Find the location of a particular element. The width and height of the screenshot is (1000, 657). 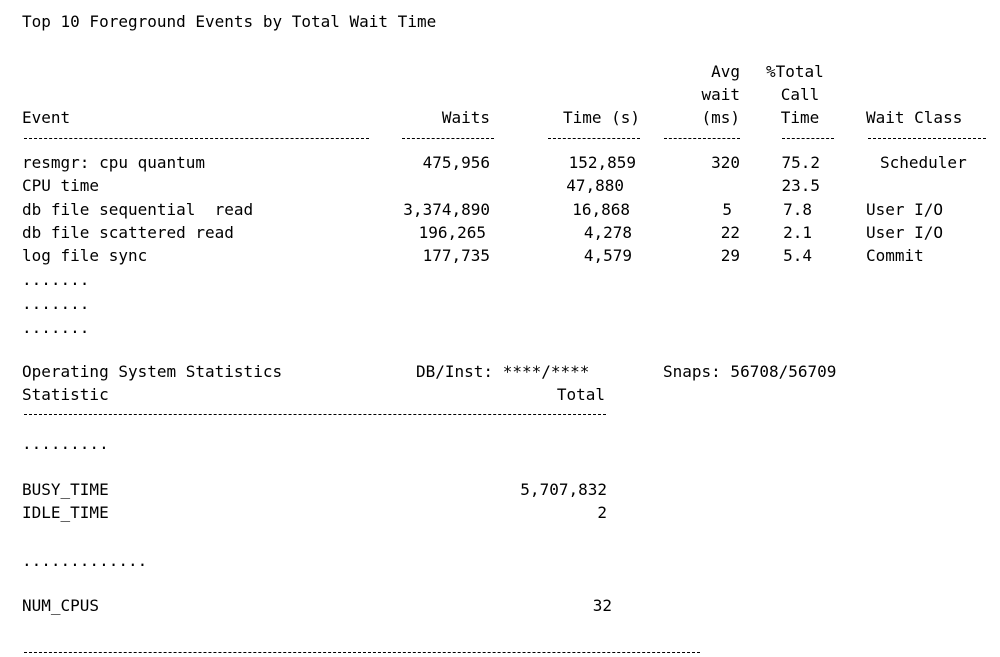

row3-wait-class: User I/O is located at coordinates (905, 209).